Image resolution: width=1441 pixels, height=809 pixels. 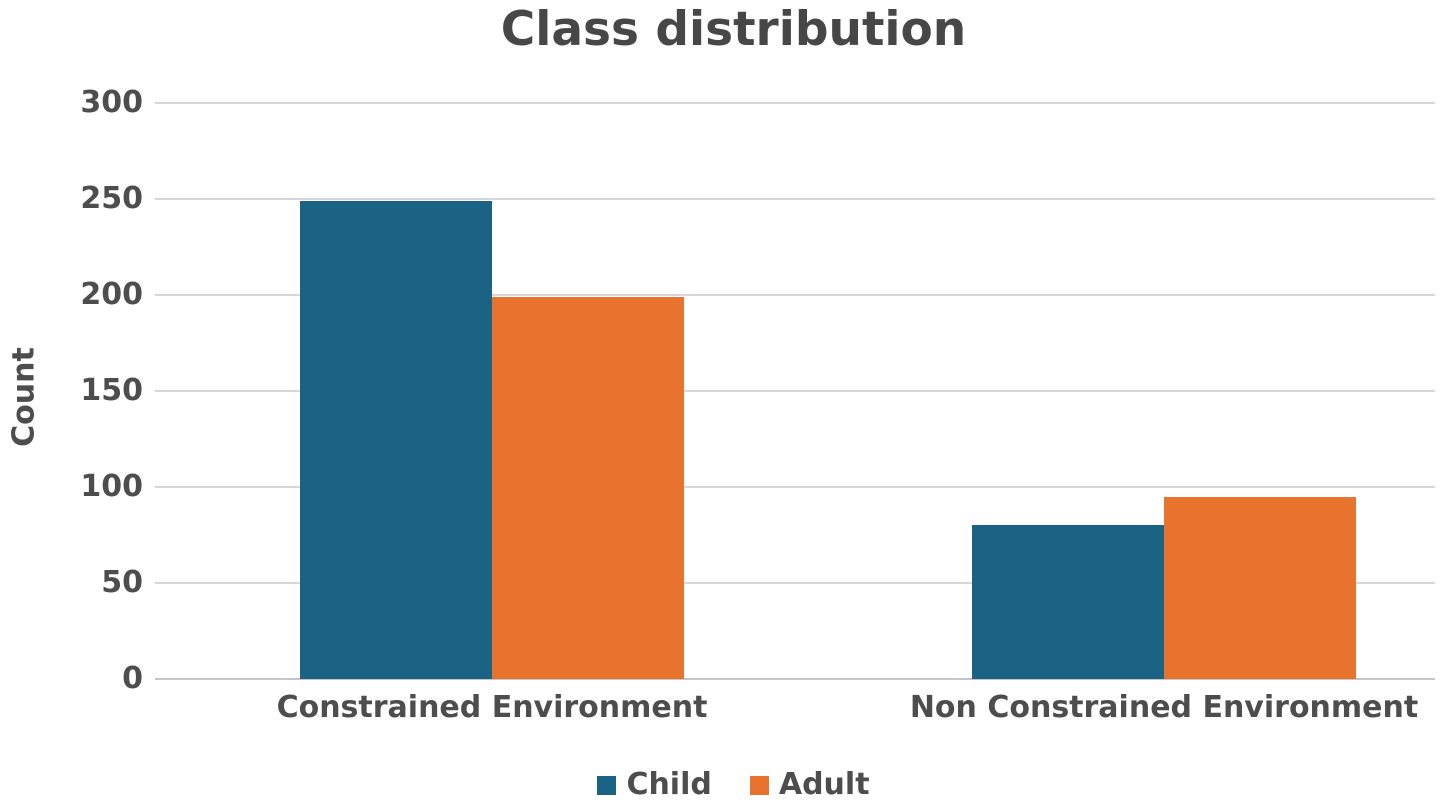 What do you see at coordinates (111, 294) in the screenshot?
I see `y-tick-label-200: 200` at bounding box center [111, 294].